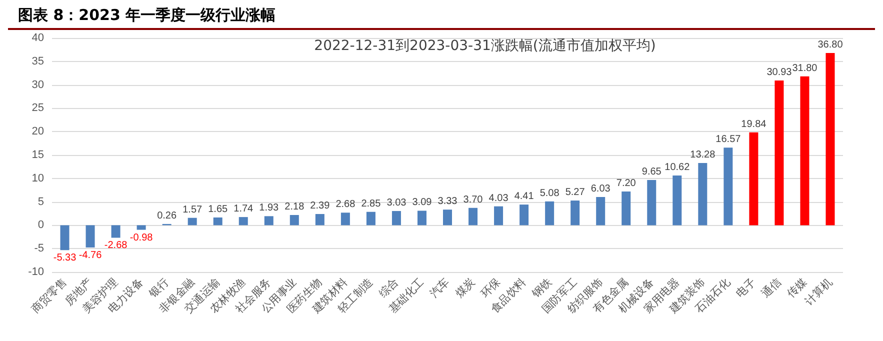  I want to click on y-tick-label: 35, so click(38, 61).